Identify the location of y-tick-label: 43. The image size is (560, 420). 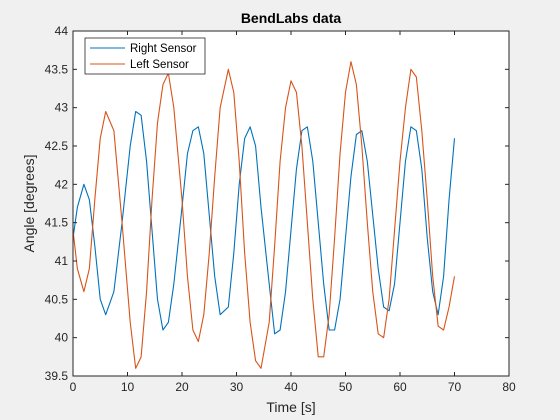
(62, 108).